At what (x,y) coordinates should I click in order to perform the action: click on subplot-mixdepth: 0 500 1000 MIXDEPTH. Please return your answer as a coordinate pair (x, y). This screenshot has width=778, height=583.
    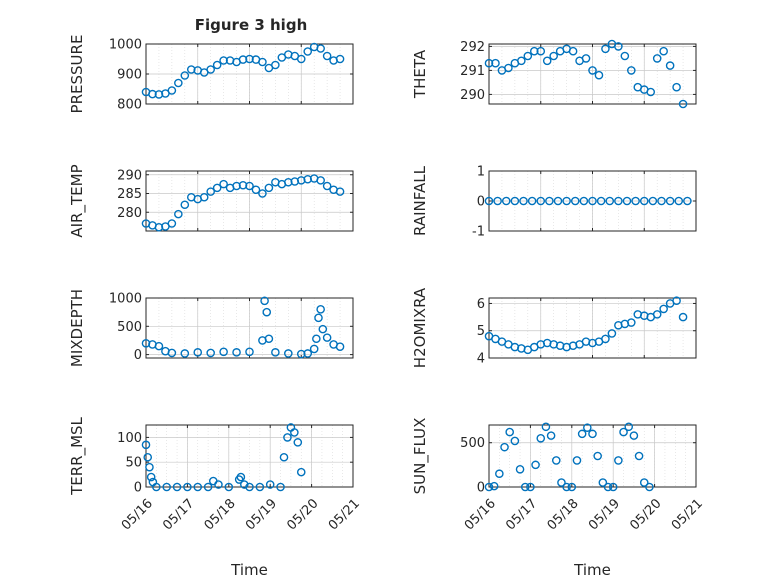
    Looking at the image, I should click on (211, 328).